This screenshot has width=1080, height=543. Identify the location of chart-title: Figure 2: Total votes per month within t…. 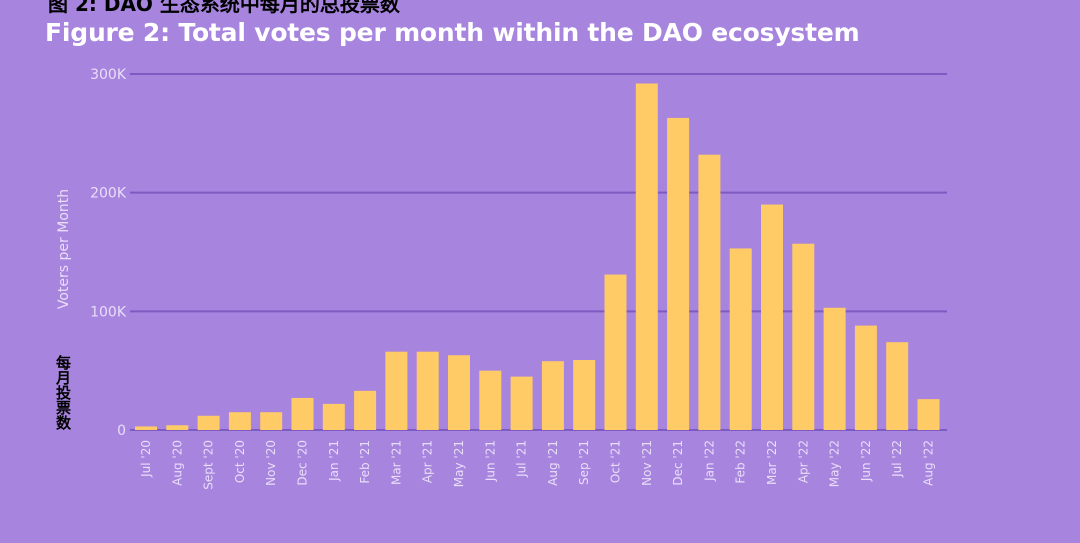
(452, 32).